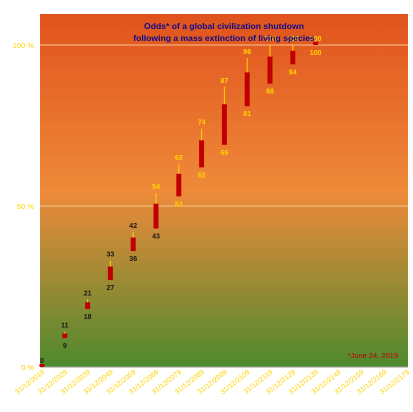 The height and width of the screenshot is (412, 413). Describe the element at coordinates (202, 123) in the screenshot. I see `data-label-high: 74` at that location.